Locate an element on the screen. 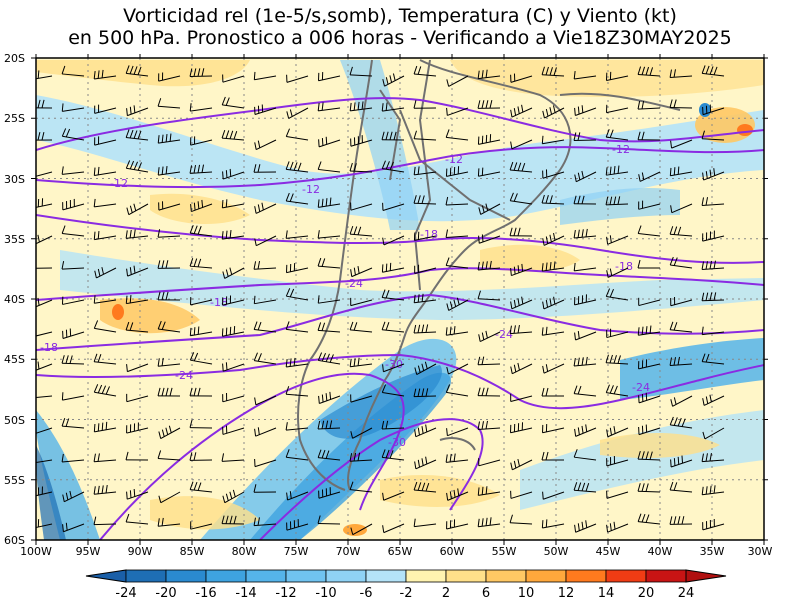  lon-label: 30W is located at coordinates (760, 551).